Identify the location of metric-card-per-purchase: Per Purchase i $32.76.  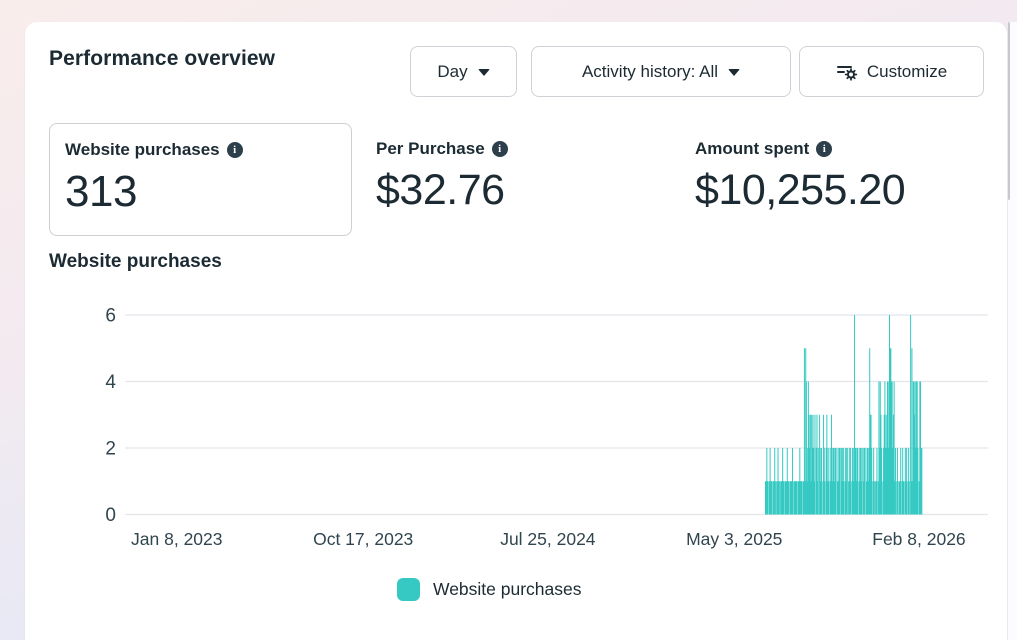
(442, 177).